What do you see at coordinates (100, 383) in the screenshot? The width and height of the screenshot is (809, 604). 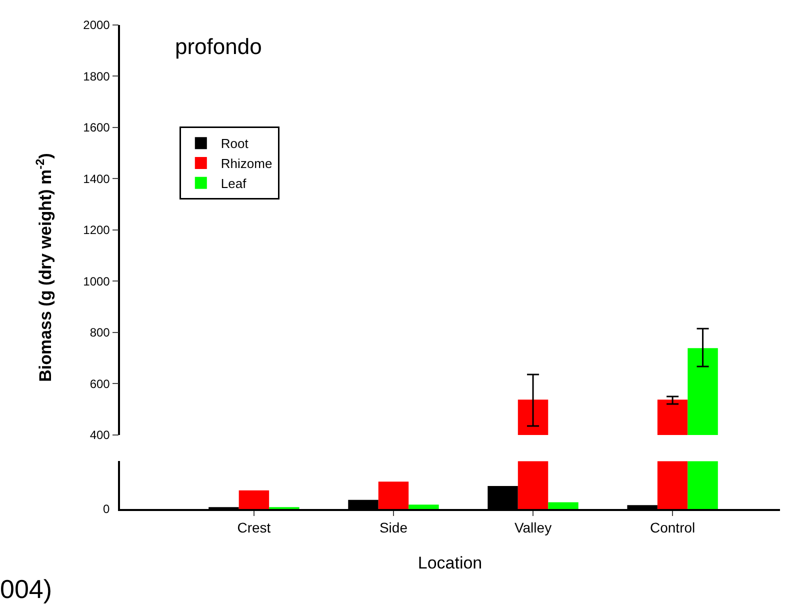 I see `y-tick-label: 600` at bounding box center [100, 383].